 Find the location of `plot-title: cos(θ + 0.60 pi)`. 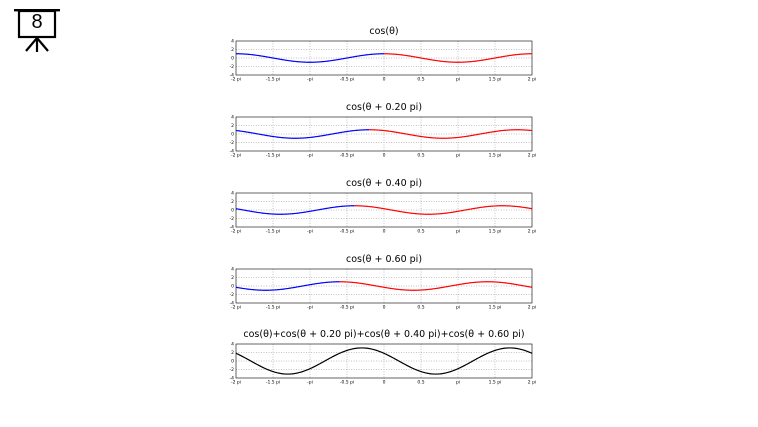

plot-title: cos(θ + 0.60 pi) is located at coordinates (384, 259).